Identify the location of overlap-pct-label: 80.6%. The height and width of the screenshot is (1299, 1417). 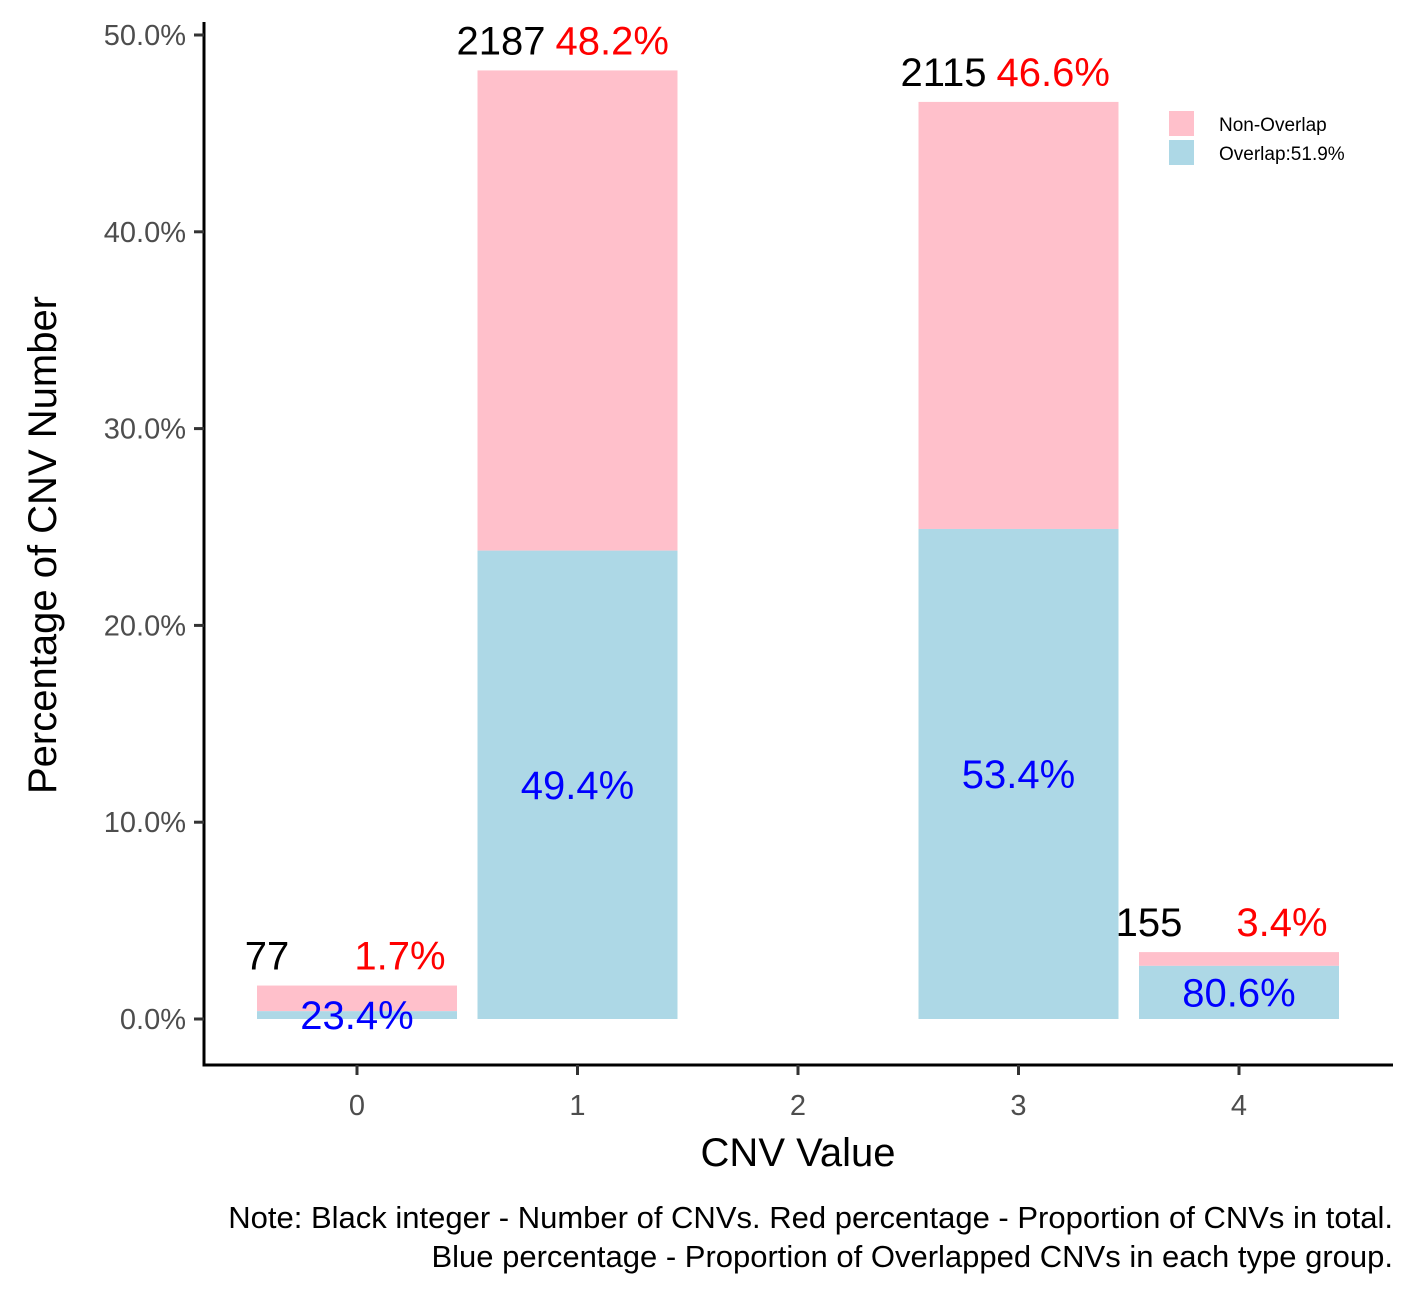
(1238, 993).